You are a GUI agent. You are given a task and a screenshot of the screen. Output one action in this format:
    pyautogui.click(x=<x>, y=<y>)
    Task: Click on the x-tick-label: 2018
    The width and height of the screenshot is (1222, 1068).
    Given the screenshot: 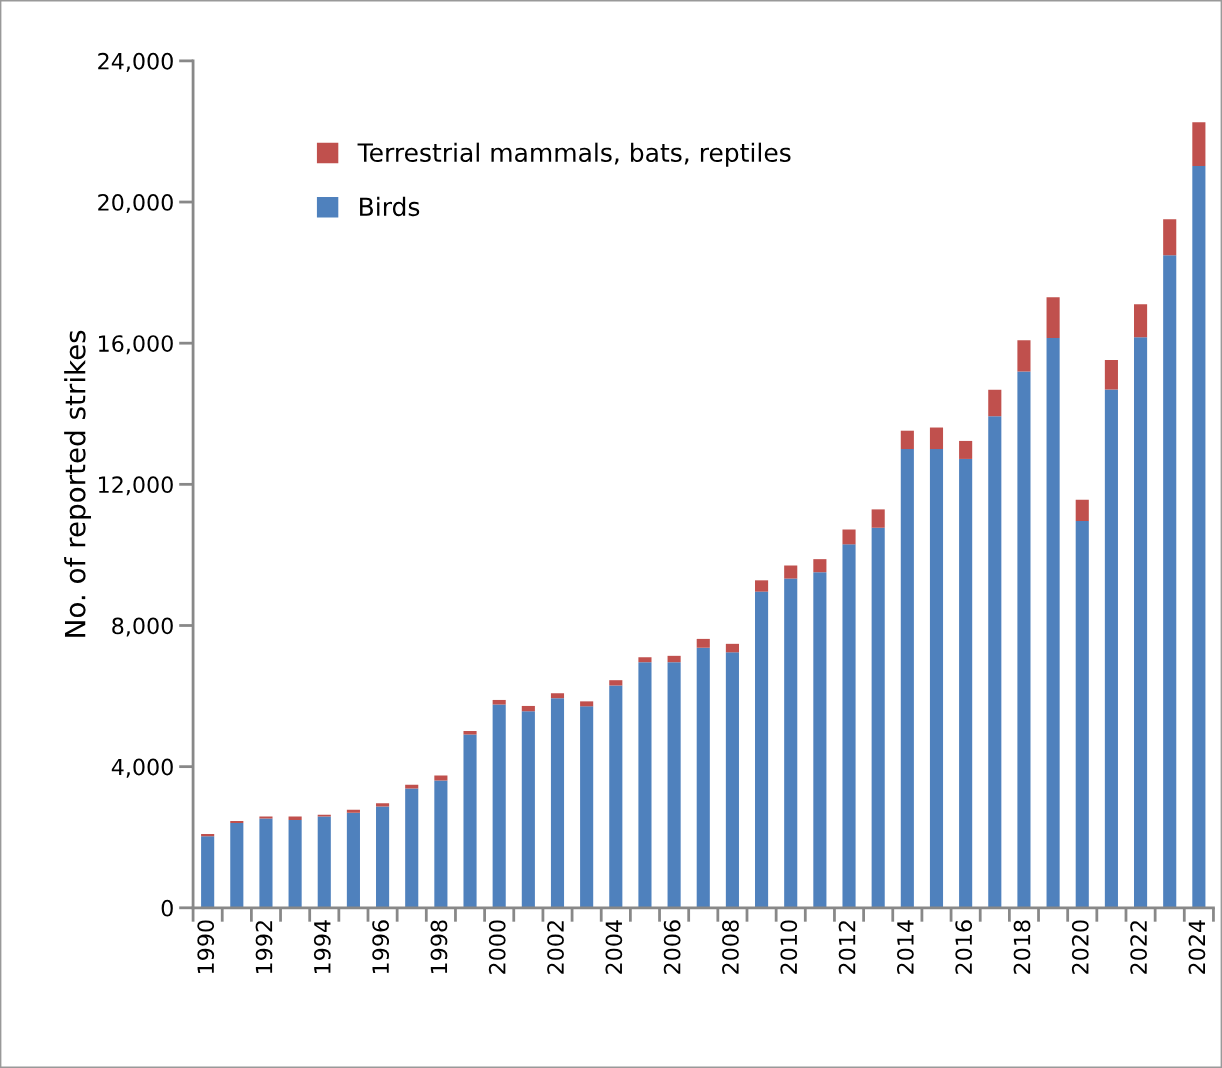 What is the action you would take?
    pyautogui.click(x=1022, y=947)
    